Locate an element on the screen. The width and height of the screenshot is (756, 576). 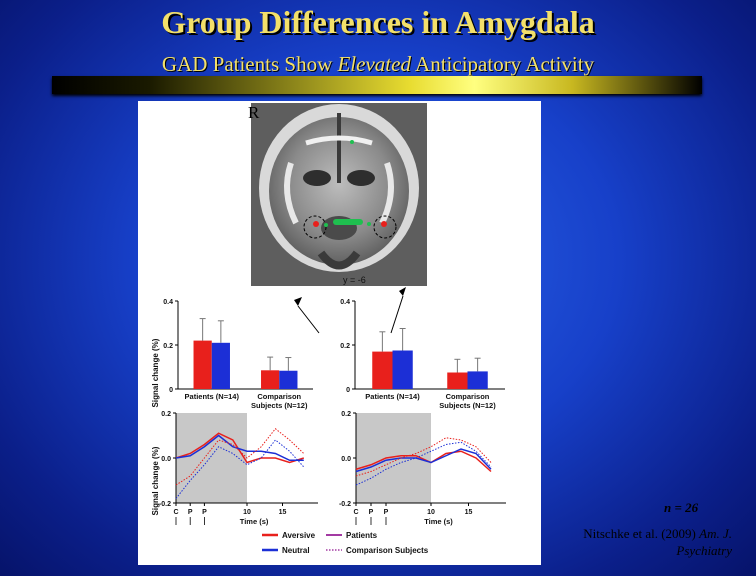
legend-comparison: Comparison Subjects is located at coordinates (387, 550).